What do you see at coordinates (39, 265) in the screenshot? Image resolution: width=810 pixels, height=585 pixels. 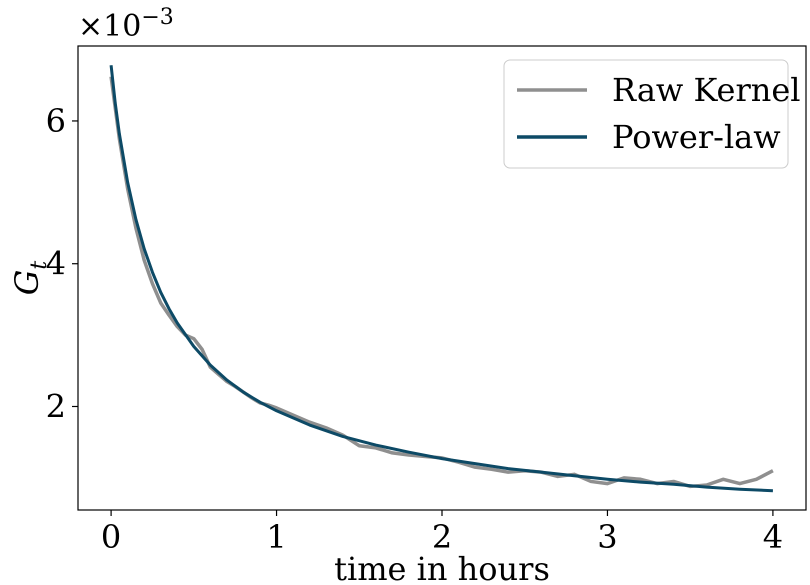 I see `y-axis-label-subscript: t` at bounding box center [39, 265].